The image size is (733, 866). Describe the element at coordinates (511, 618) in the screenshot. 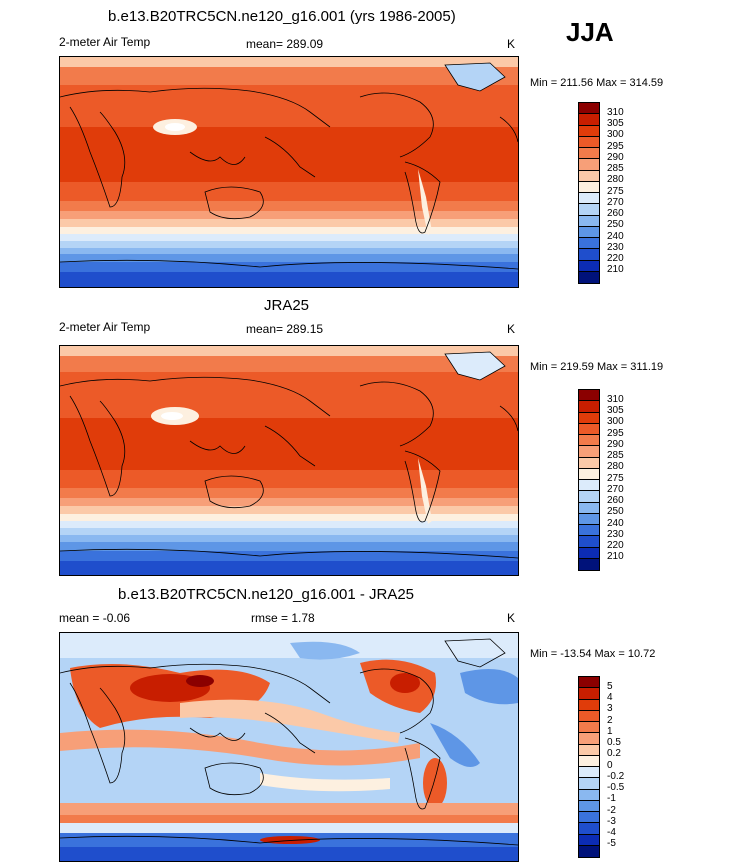

I see `panel3-units: K` at that location.